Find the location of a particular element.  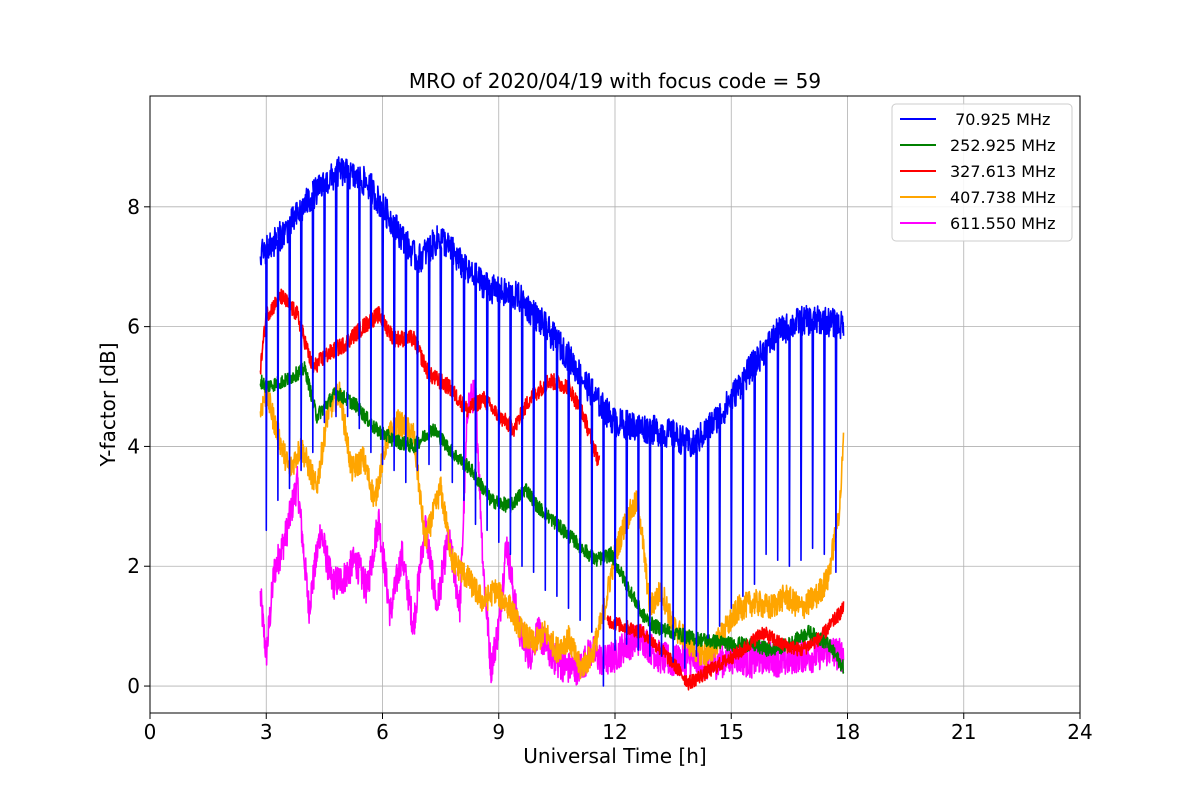

legend-box is located at coordinates (982, 172).